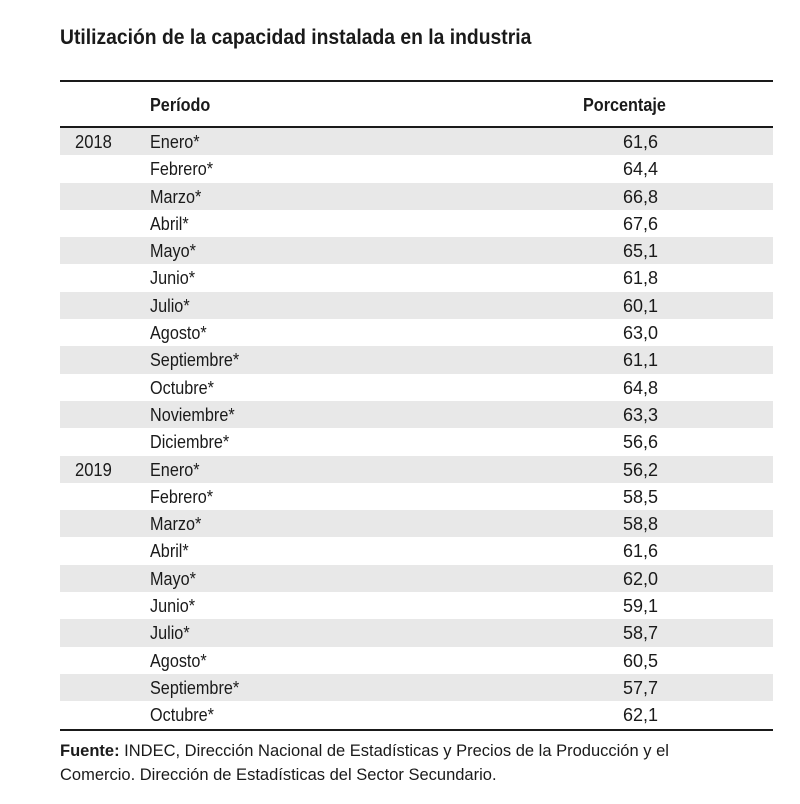 The width and height of the screenshot is (800, 804). I want to click on row-month: Noviembre*, so click(192, 414).